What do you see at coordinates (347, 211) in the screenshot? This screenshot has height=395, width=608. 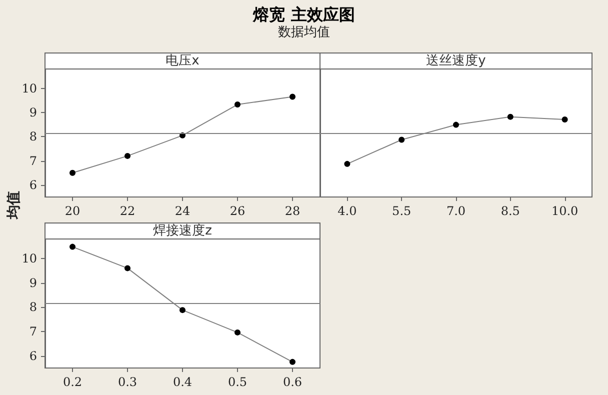 I see `x-tick-label: 4.0` at bounding box center [347, 211].